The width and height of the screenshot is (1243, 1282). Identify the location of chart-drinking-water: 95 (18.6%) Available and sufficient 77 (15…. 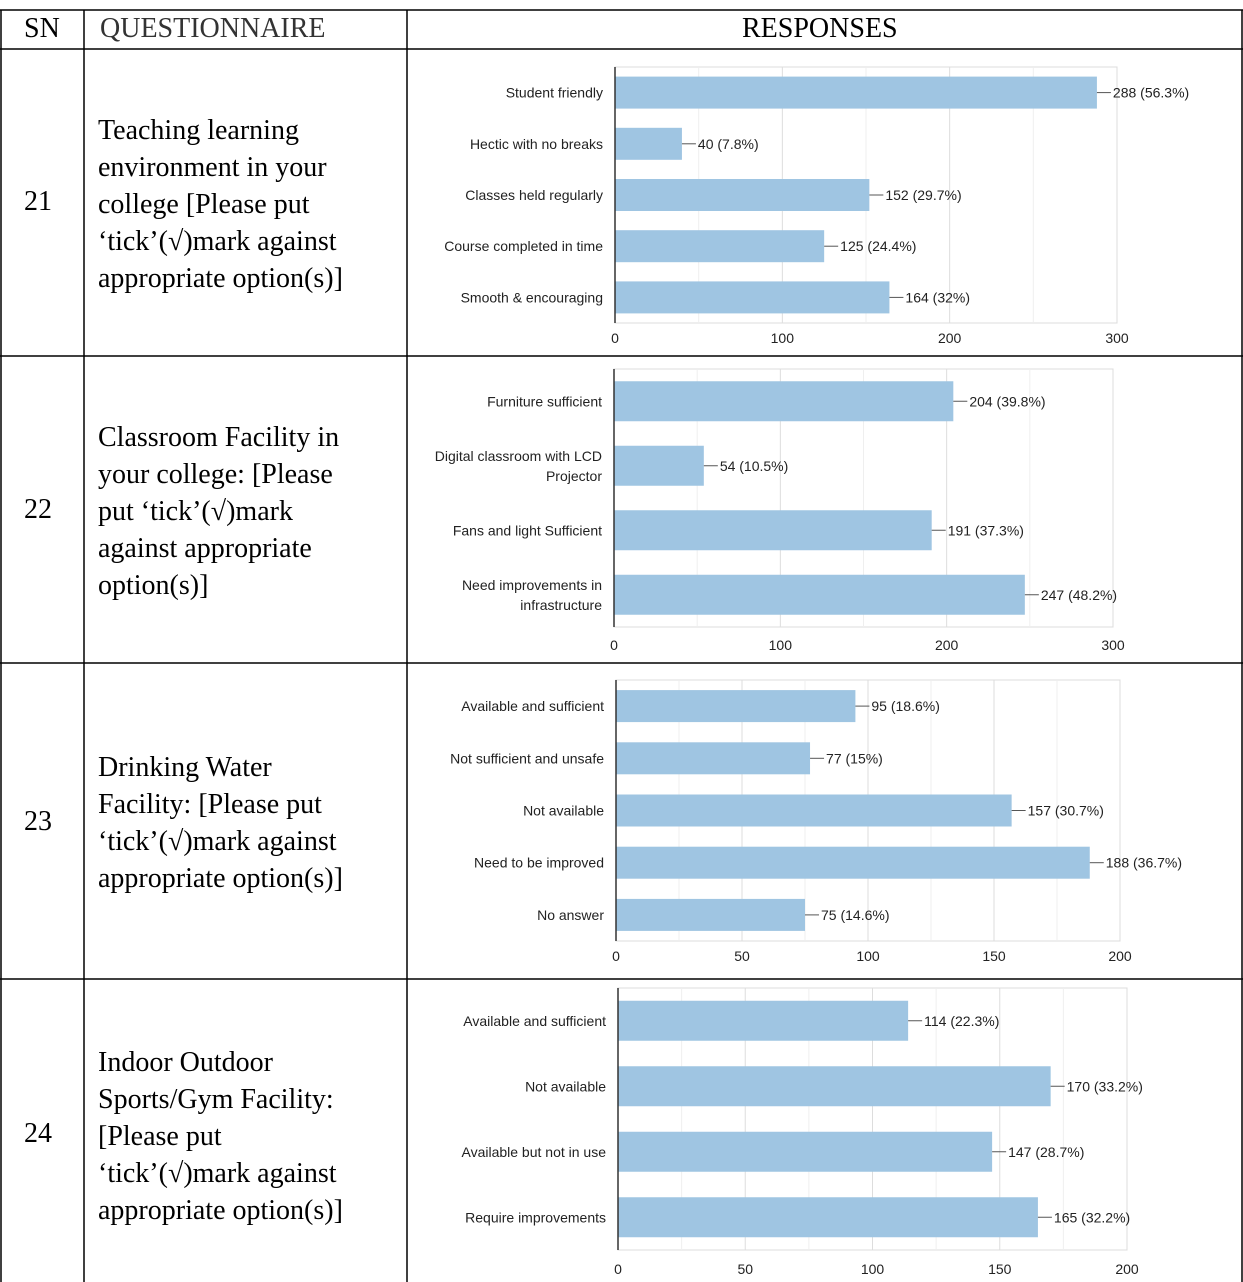
(816, 821).